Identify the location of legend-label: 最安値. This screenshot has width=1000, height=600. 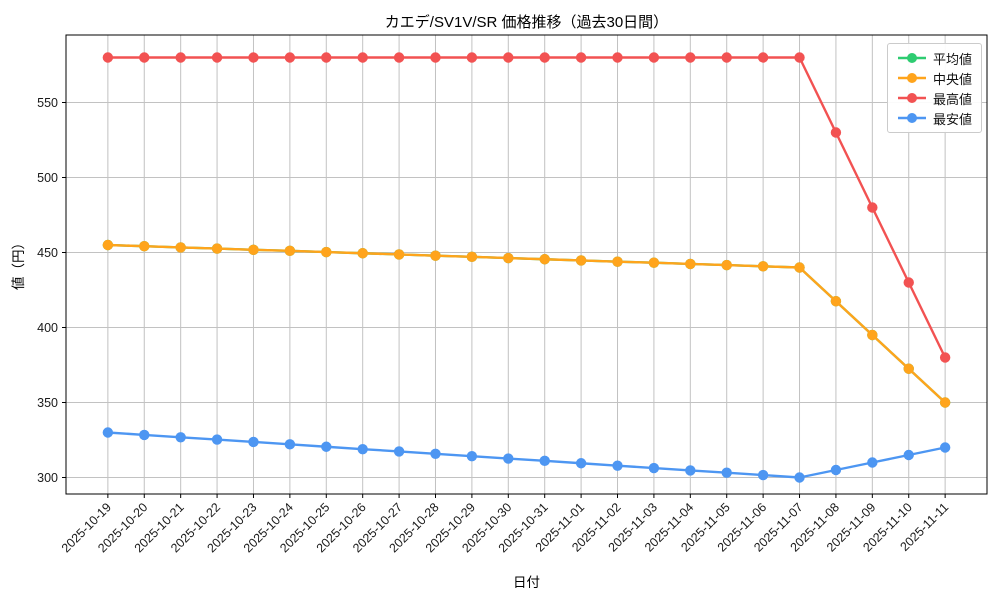
(953, 119).